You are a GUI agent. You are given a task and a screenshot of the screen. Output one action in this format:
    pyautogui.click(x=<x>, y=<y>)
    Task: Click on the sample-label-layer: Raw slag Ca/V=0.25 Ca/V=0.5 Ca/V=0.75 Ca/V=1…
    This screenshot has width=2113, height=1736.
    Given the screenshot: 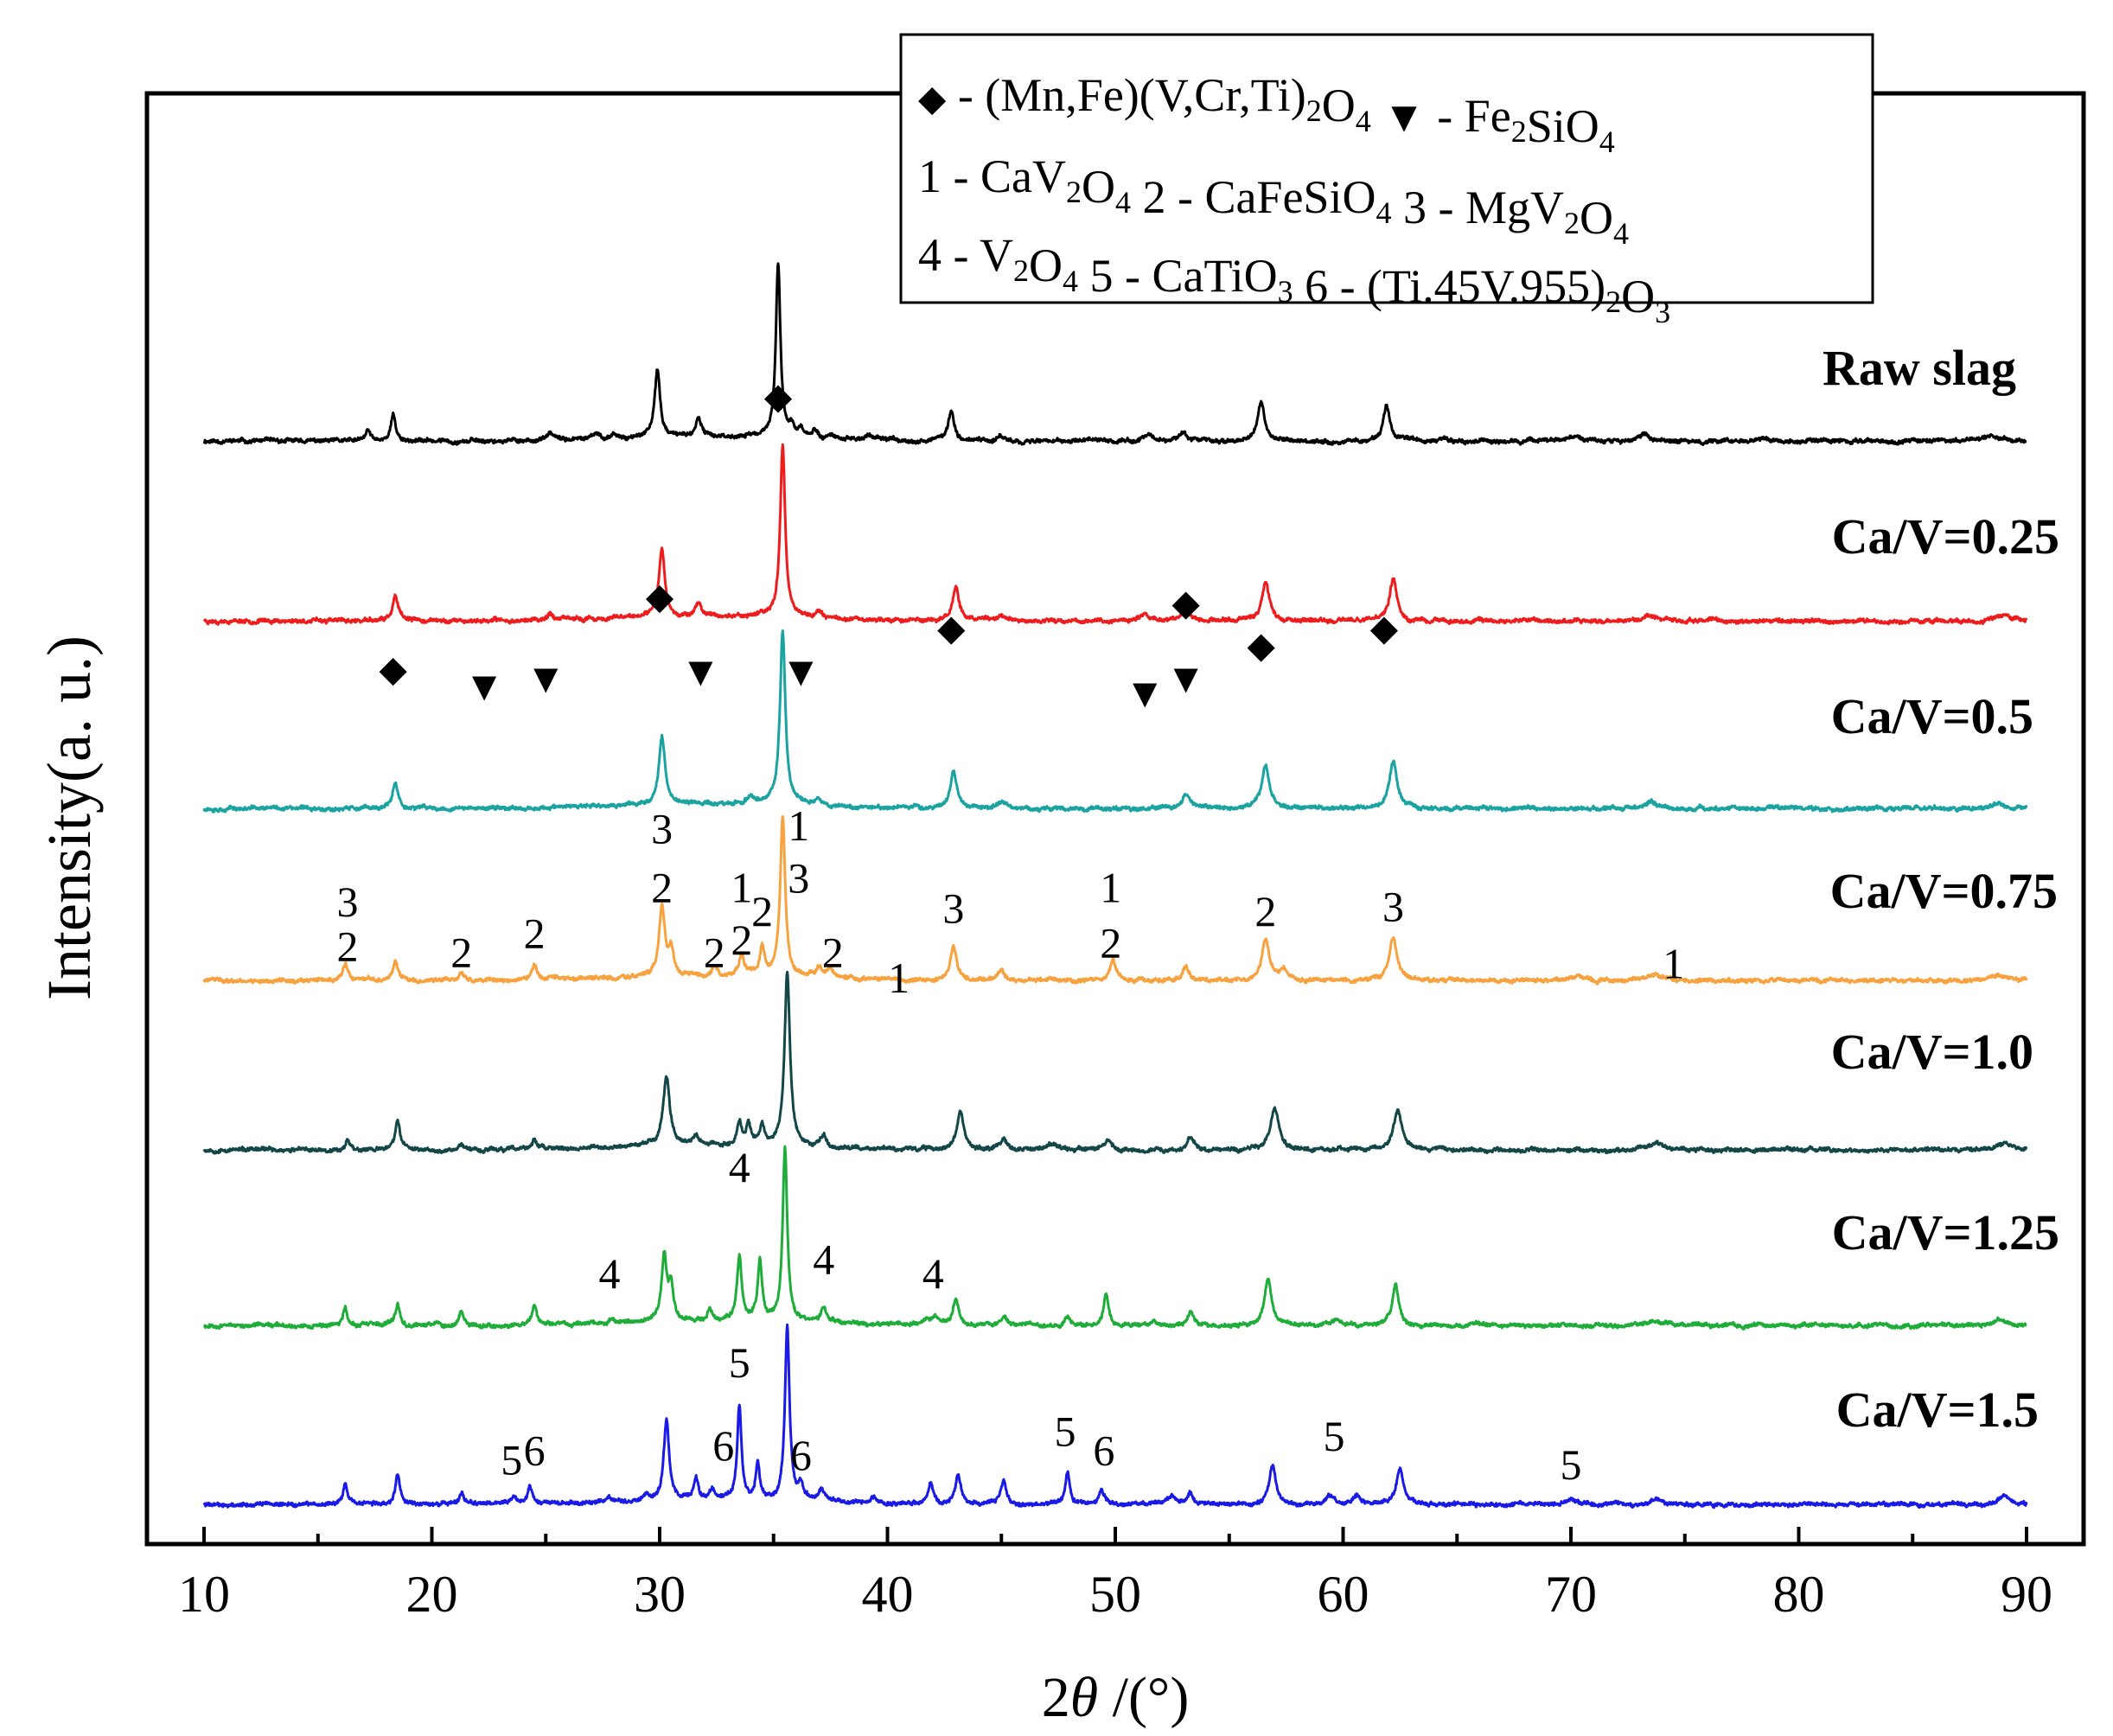 What is the action you would take?
    pyautogui.click(x=1941, y=889)
    